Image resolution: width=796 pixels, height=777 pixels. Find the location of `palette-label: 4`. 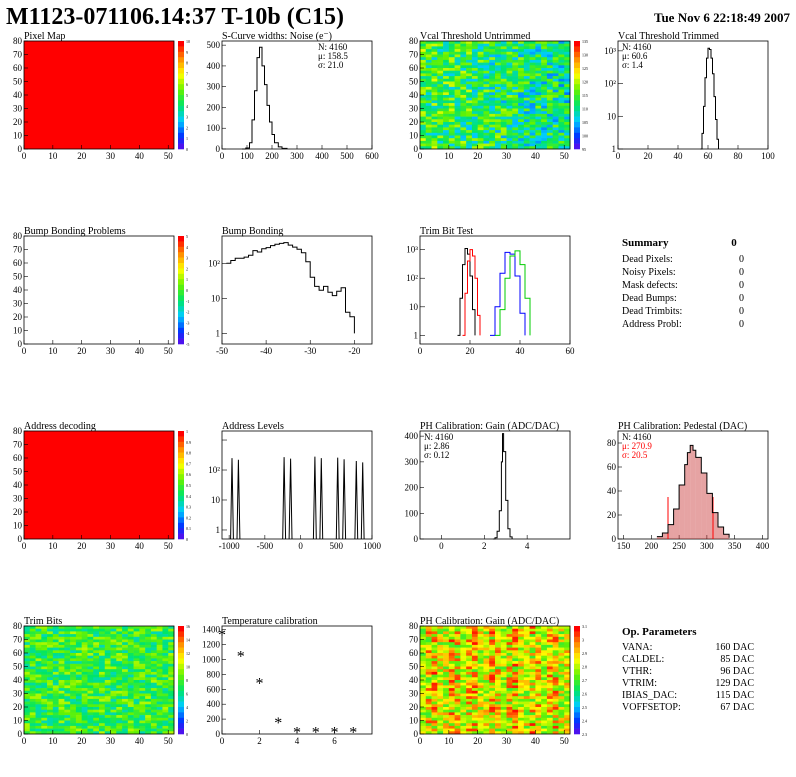

palette-label: 4 is located at coordinates (187, 106).